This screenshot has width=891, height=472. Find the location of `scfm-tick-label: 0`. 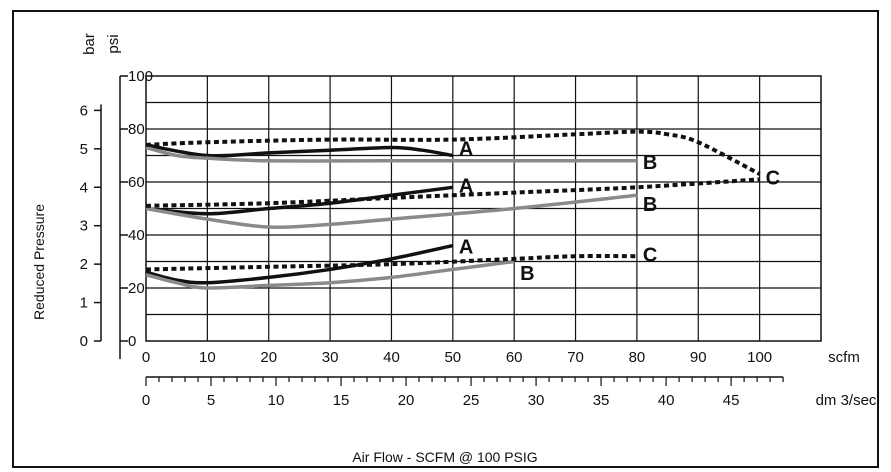

scfm-tick-label: 0 is located at coordinates (146, 357).